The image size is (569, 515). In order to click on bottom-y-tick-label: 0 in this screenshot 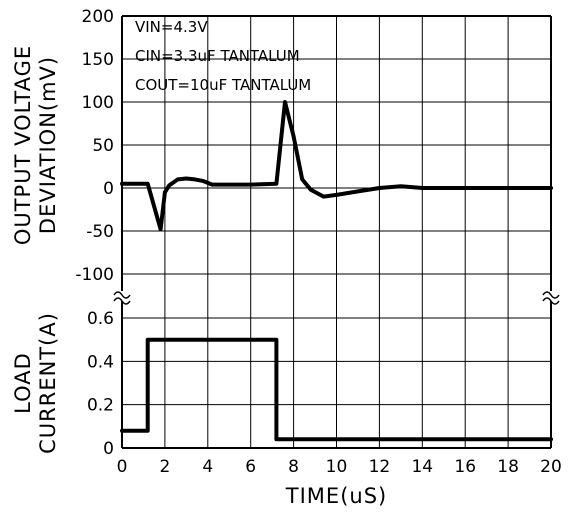, I will do `click(108, 449)`.